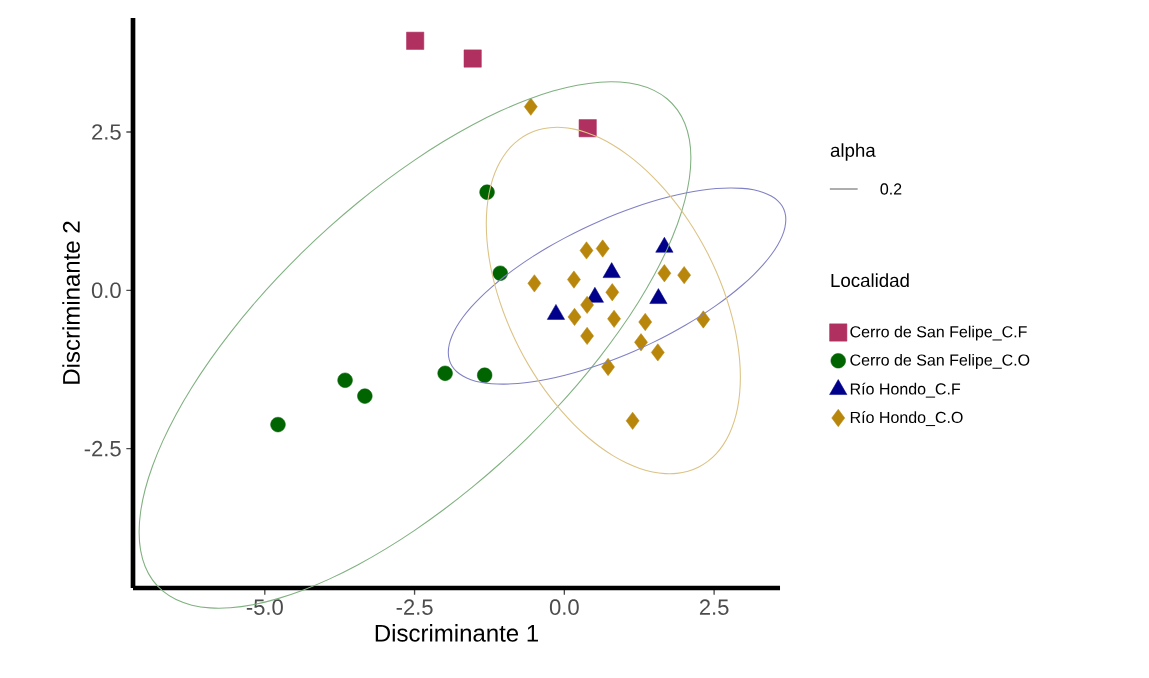 The width and height of the screenshot is (1149, 678). What do you see at coordinates (456, 633) in the screenshot?
I see `x-axis-title: Discriminante 1` at bounding box center [456, 633].